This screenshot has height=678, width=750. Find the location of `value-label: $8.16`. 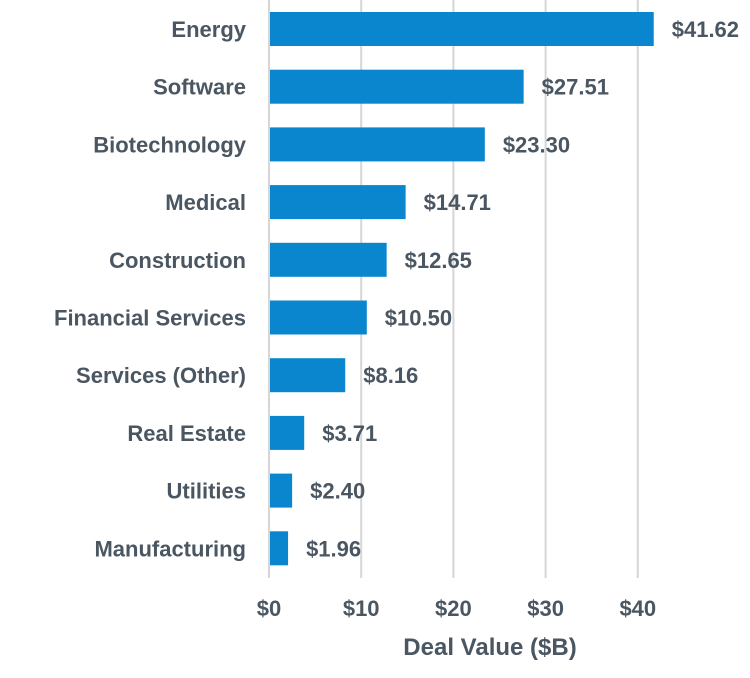

value-label: $8.16 is located at coordinates (390, 375).